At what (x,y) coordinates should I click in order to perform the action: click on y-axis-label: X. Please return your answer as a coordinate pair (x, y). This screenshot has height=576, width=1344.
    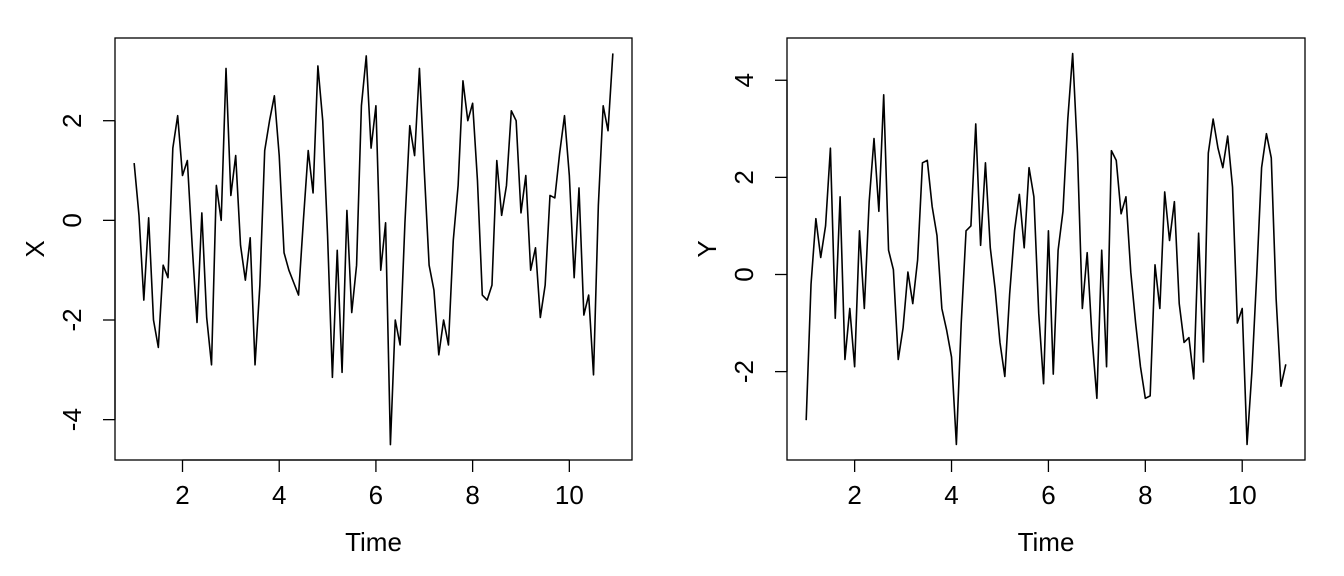
    Looking at the image, I should click on (35, 248).